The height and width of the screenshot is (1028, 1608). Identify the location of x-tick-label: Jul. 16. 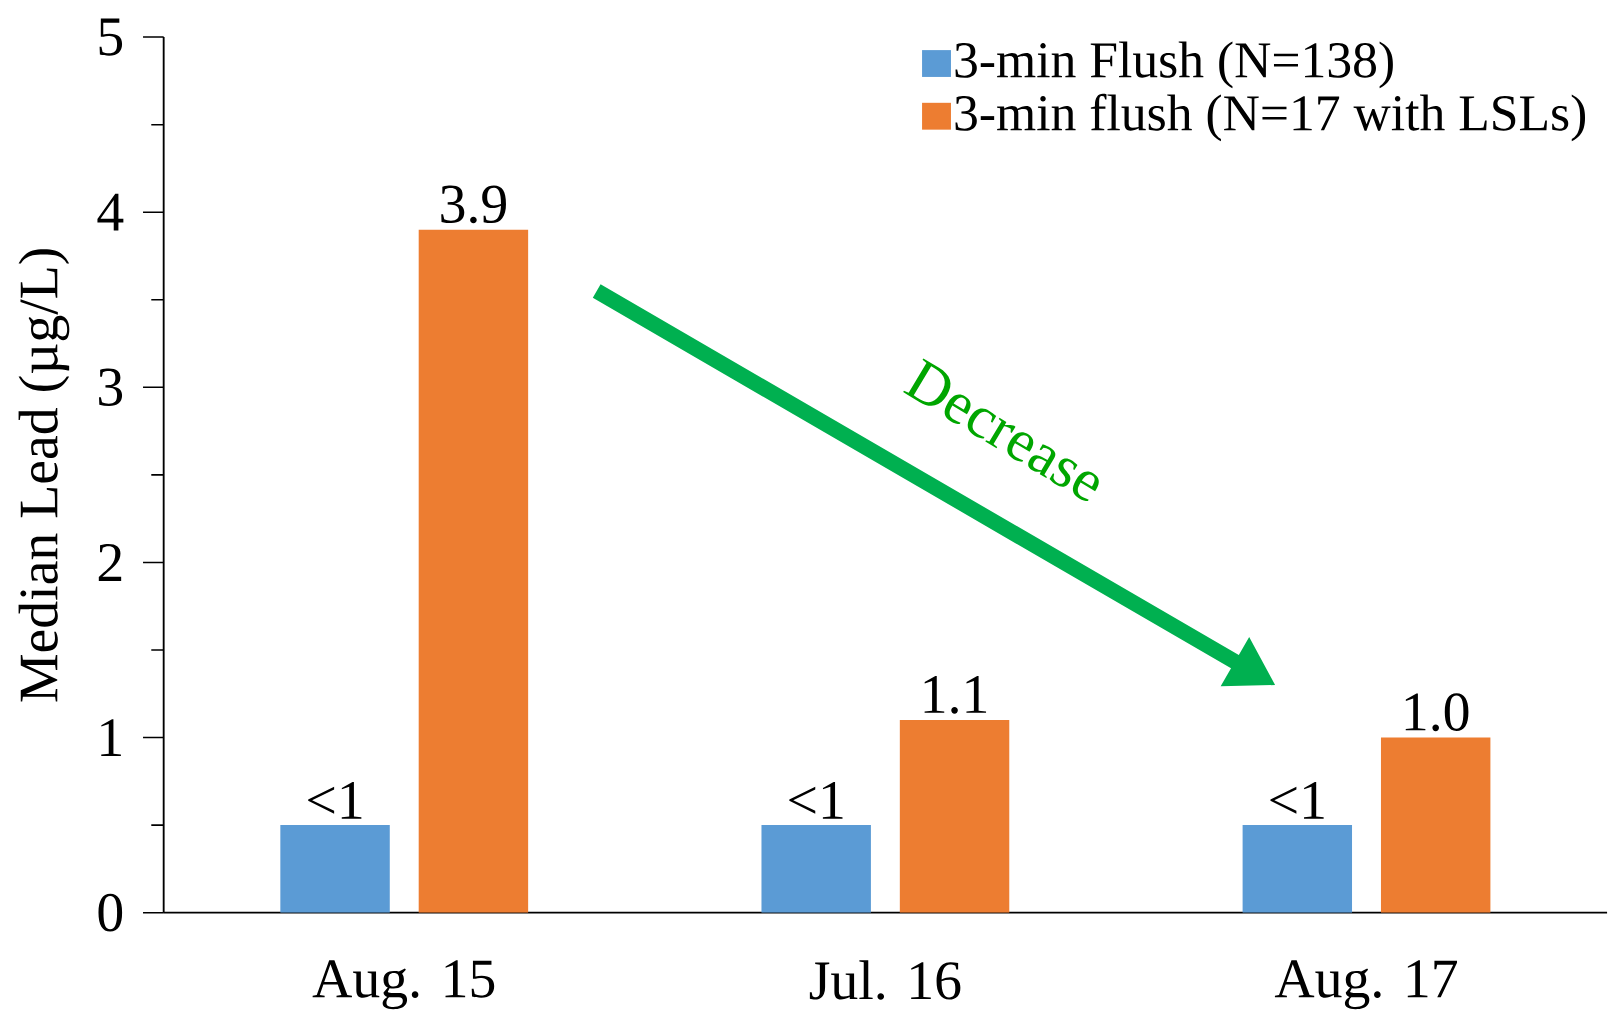
(885, 980).